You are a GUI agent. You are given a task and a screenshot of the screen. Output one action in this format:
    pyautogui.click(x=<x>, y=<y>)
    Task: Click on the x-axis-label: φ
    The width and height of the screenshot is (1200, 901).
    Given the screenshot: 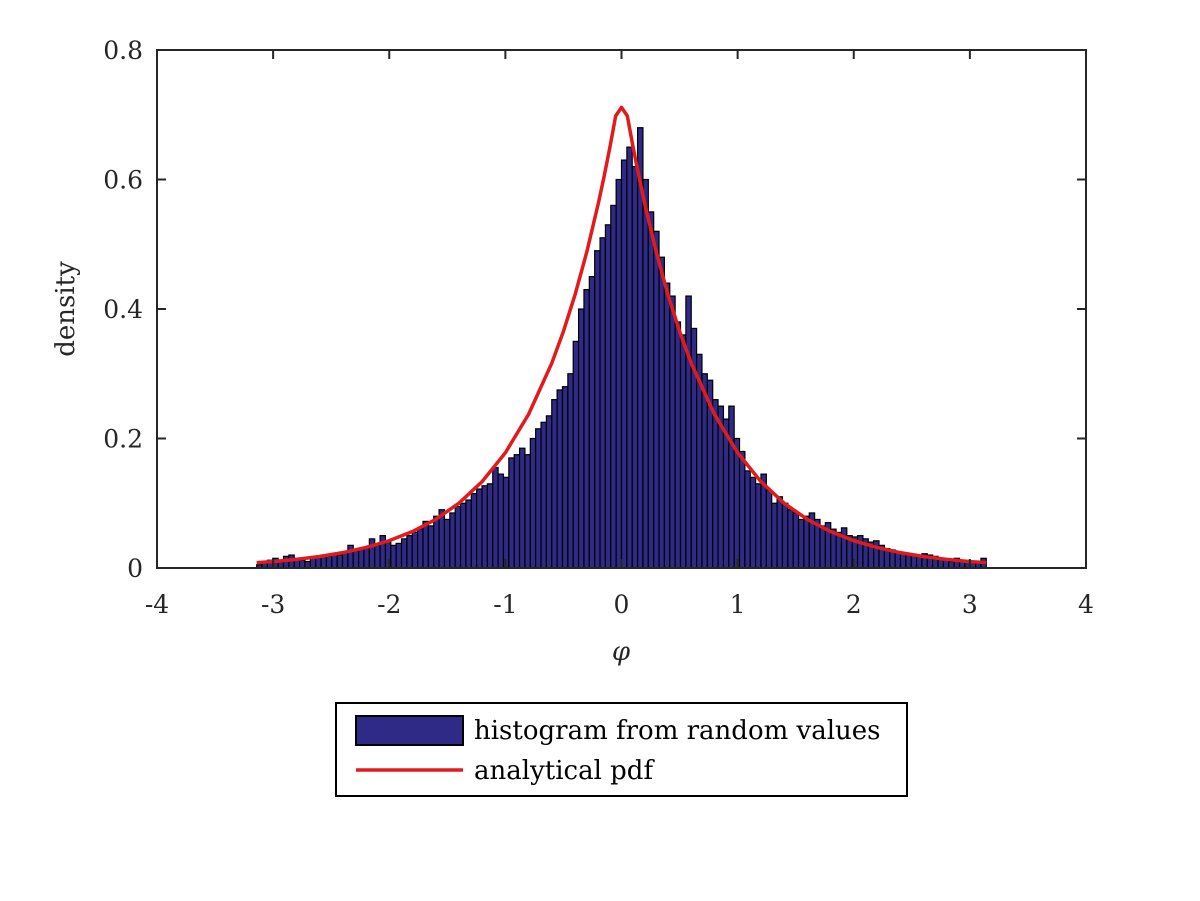 What is the action you would take?
    pyautogui.click(x=621, y=652)
    